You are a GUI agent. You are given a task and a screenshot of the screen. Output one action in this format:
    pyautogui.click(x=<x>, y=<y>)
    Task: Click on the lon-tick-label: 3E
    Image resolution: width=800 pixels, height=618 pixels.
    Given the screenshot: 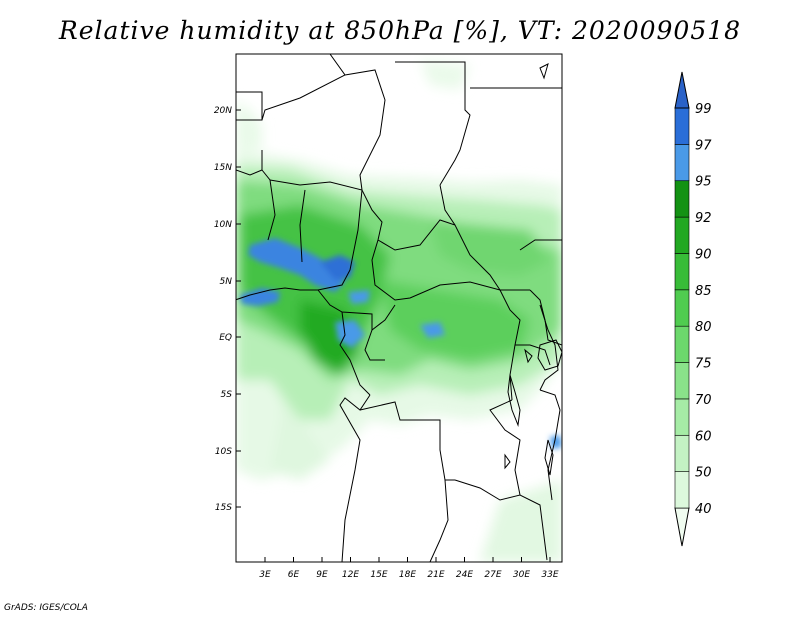 What is the action you would take?
    pyautogui.click(x=265, y=575)
    